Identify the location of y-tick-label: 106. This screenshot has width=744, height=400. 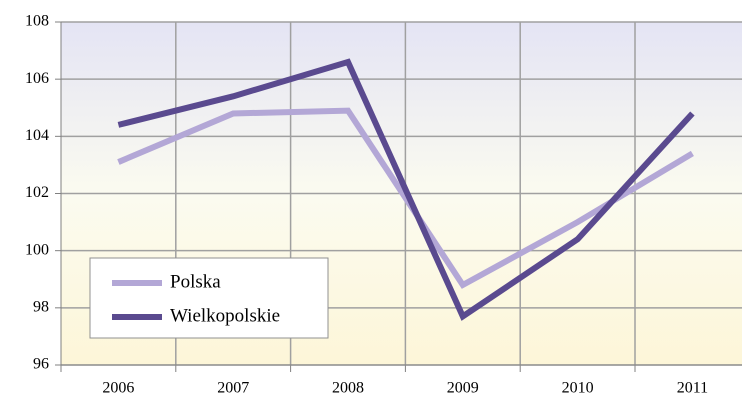
(37, 78).